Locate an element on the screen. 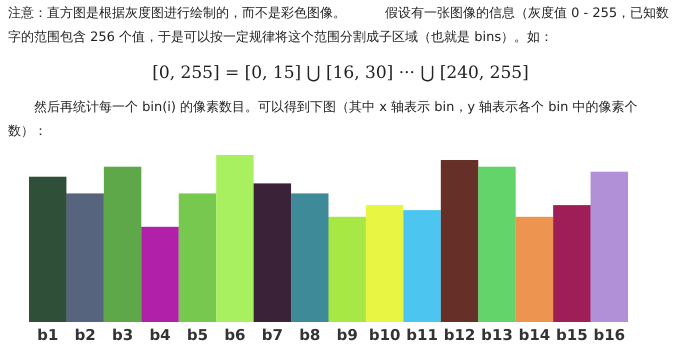 The height and width of the screenshot is (351, 681). x-tick-label: b1 is located at coordinates (47, 335).